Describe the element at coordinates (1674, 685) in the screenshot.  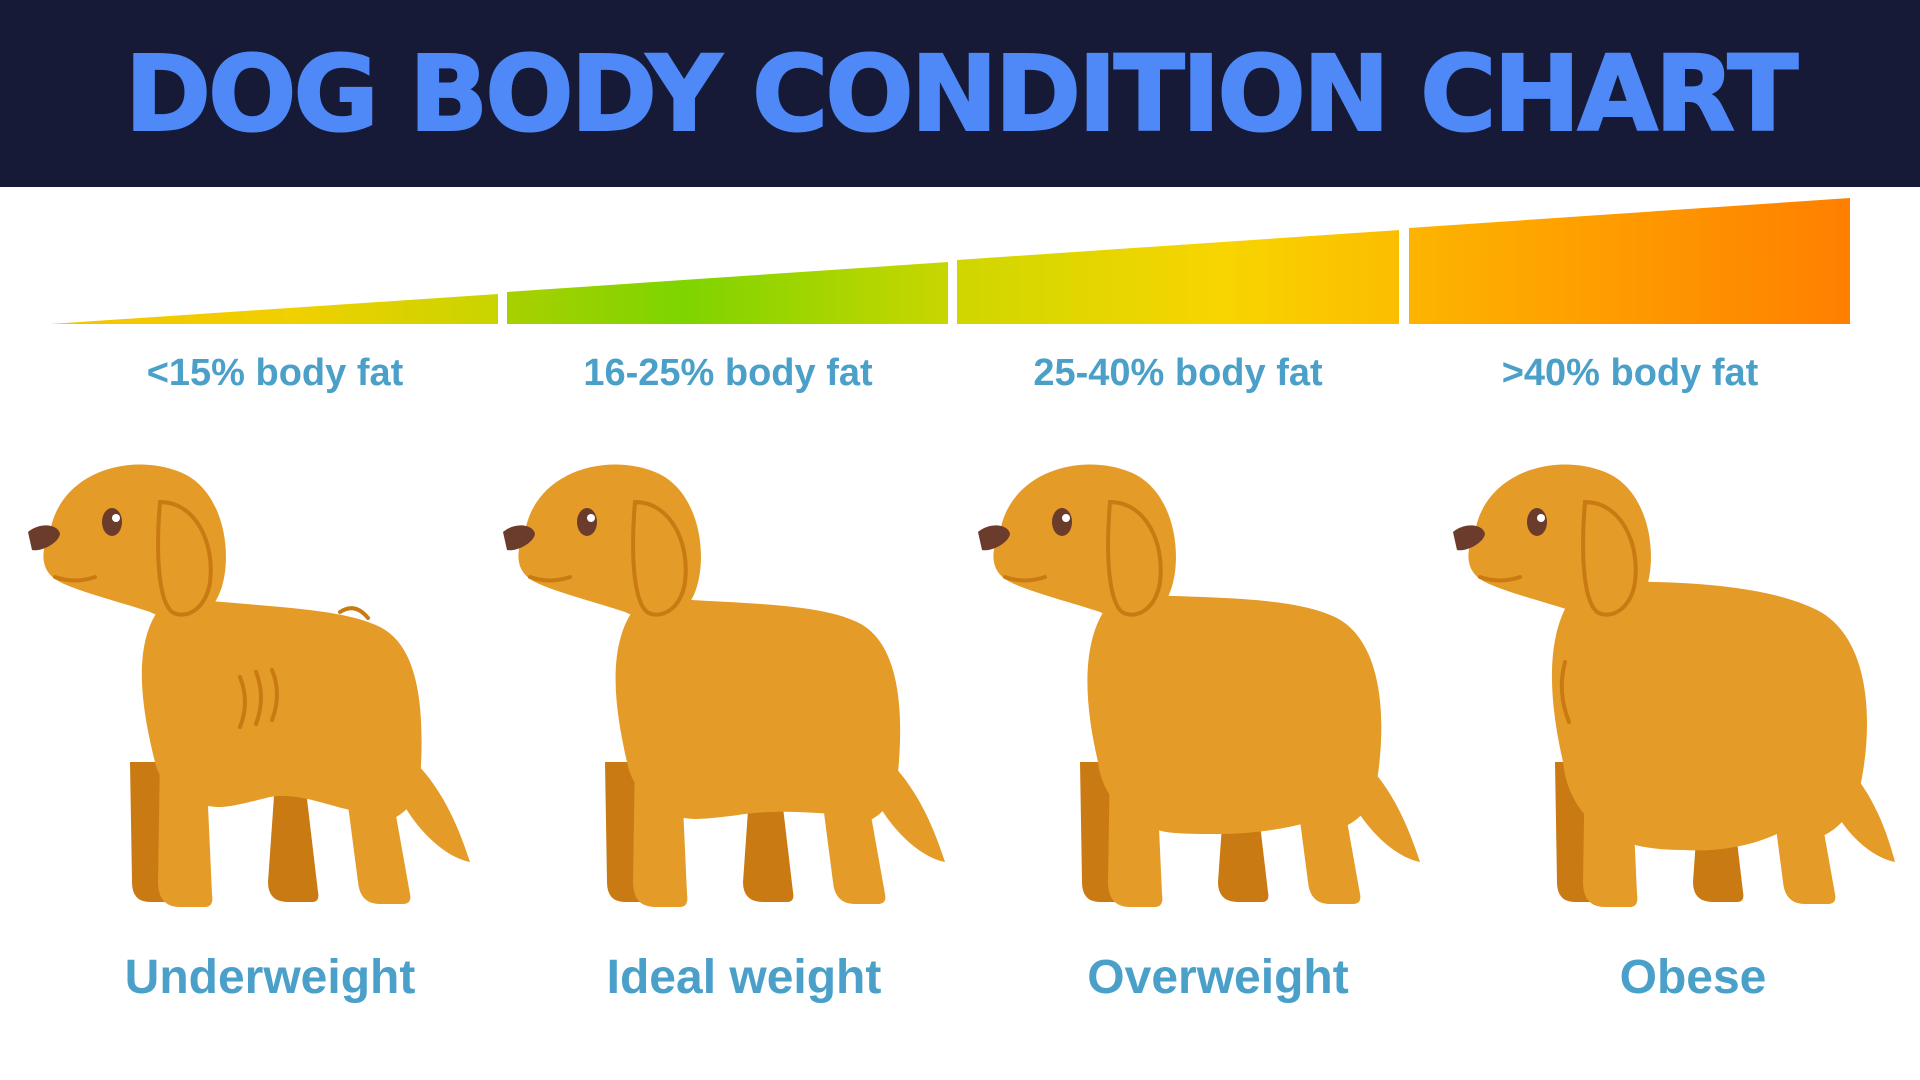
I see `dog-obese-illustration` at that location.